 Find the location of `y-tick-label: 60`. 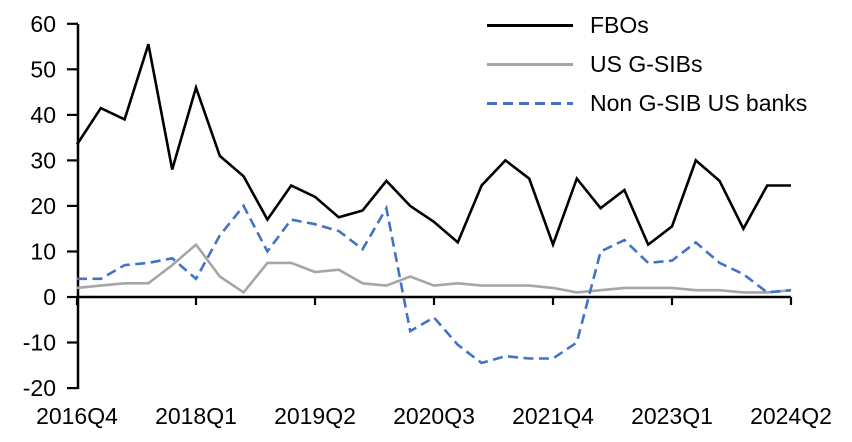

y-tick-label: 60 is located at coordinates (43, 24).